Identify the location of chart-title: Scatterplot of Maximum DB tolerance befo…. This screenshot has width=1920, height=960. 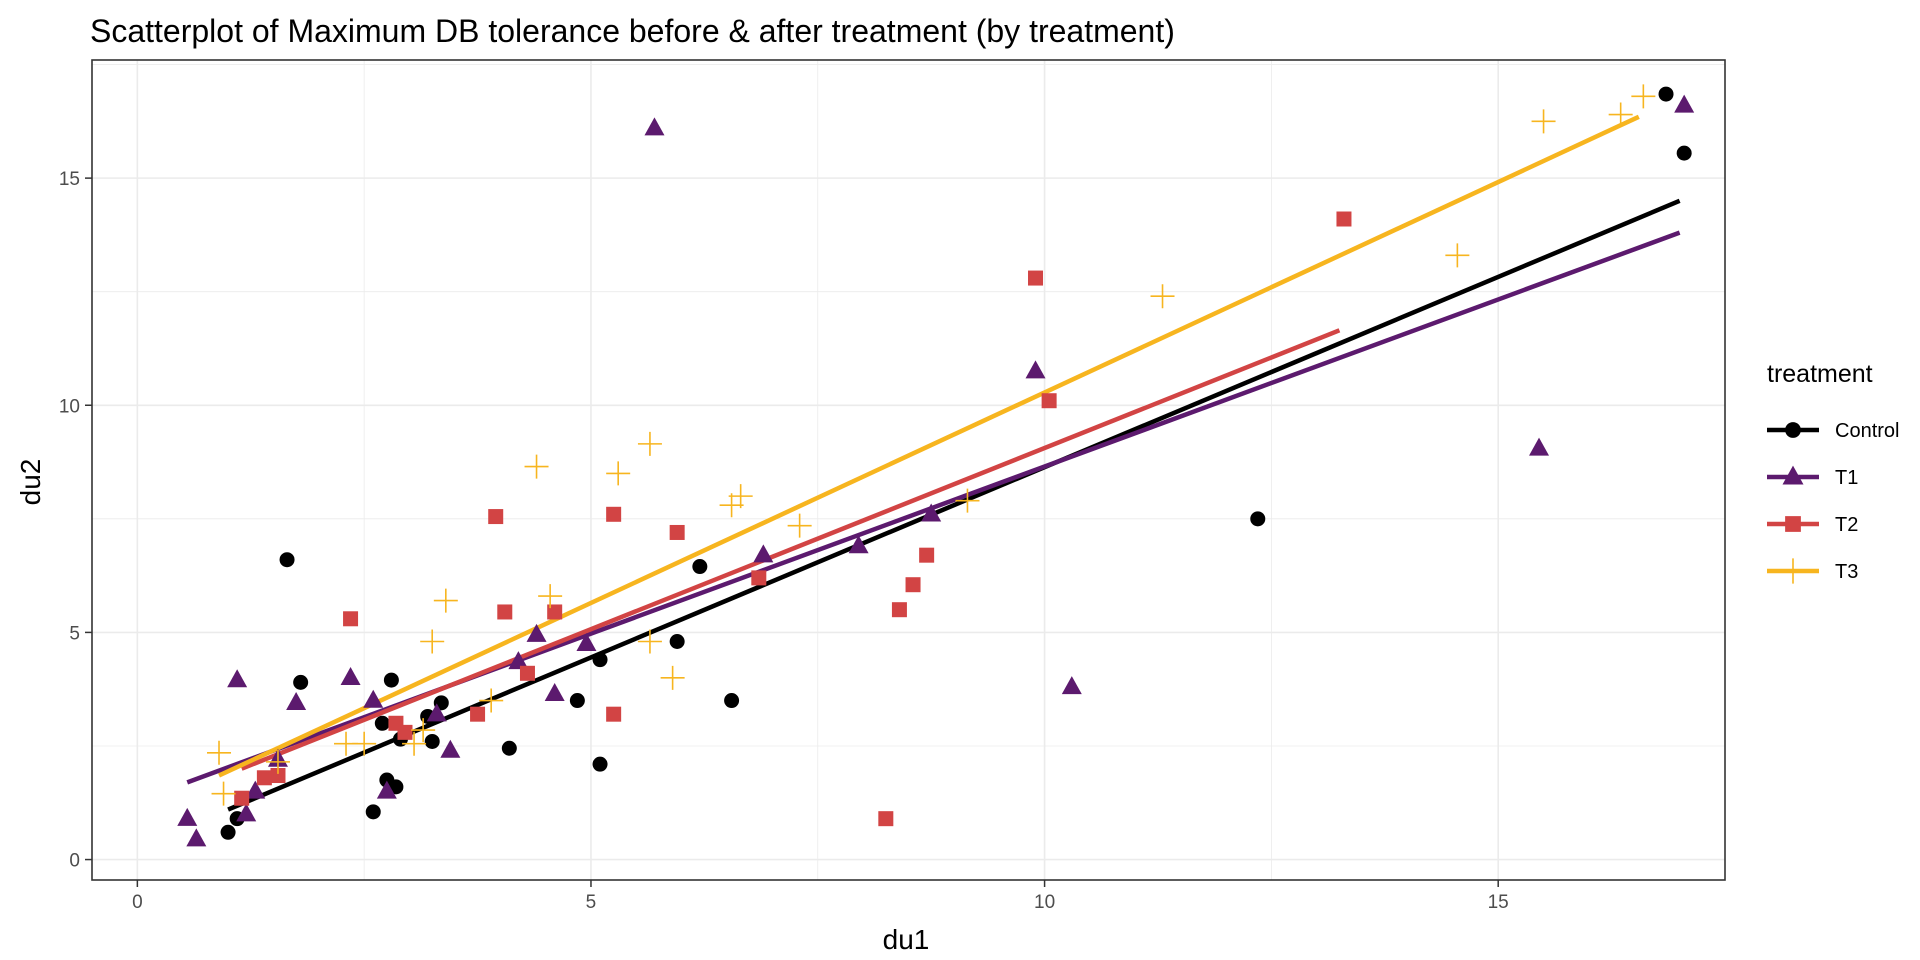
(632, 31).